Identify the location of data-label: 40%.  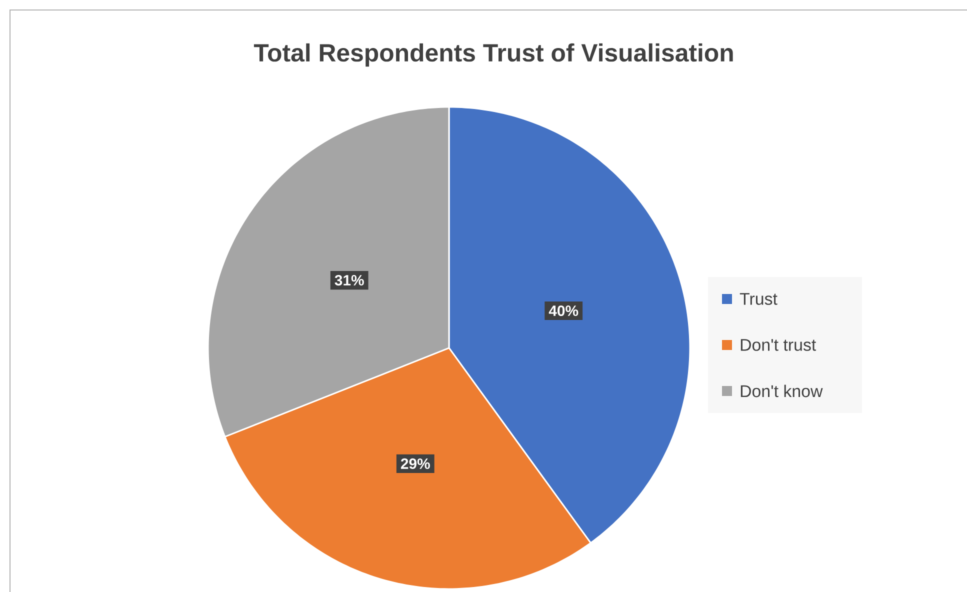
(563, 310).